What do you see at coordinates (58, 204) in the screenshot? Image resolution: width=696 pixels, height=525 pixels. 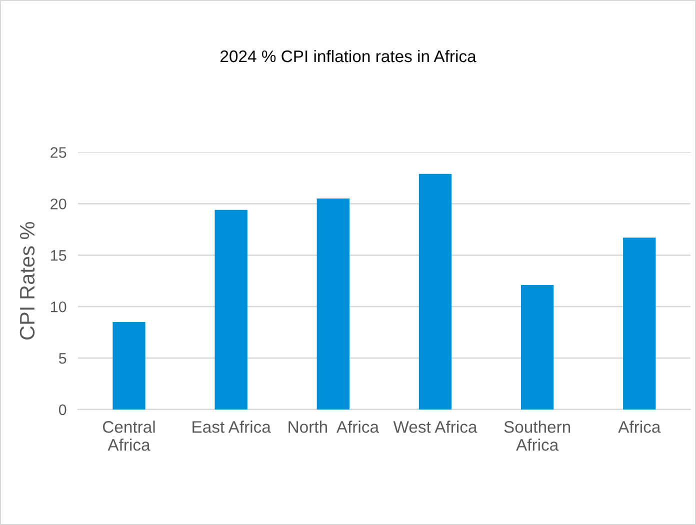 I see `y-tick-label: 20` at bounding box center [58, 204].